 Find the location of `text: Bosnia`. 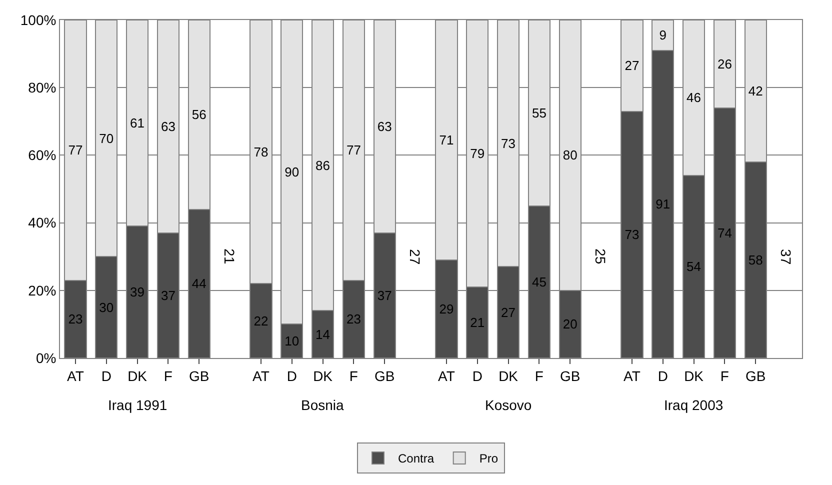

text: Bosnia is located at coordinates (322, 405).